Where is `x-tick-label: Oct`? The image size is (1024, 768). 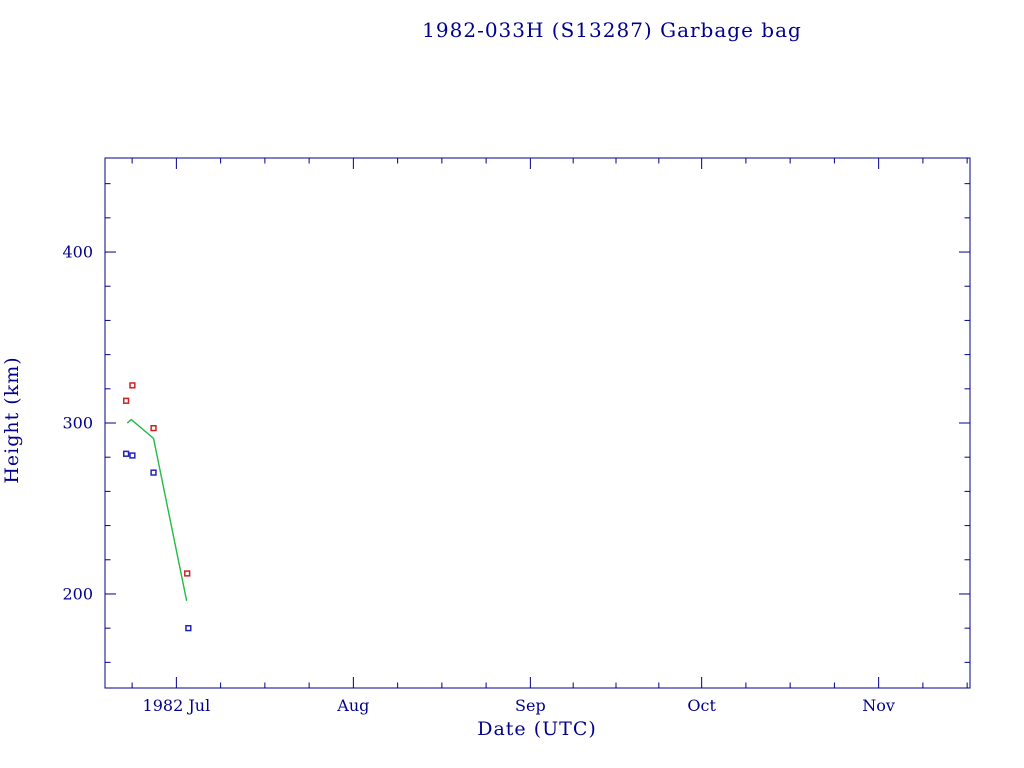
x-tick-label: Oct is located at coordinates (701, 705).